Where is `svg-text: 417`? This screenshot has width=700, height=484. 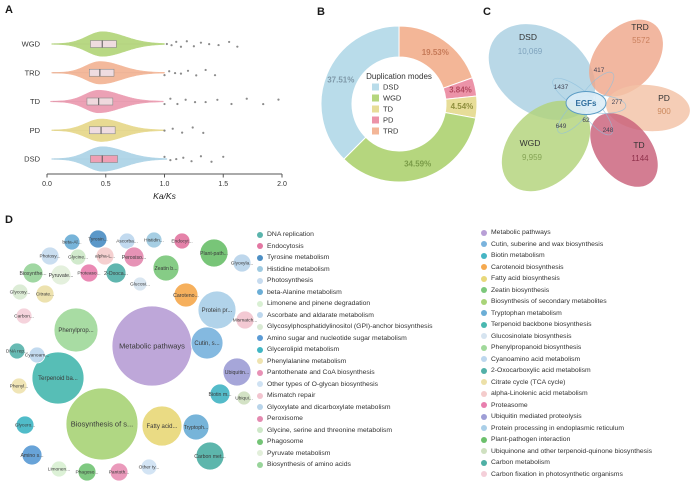
svg-text: 417 is located at coordinates (599, 70).